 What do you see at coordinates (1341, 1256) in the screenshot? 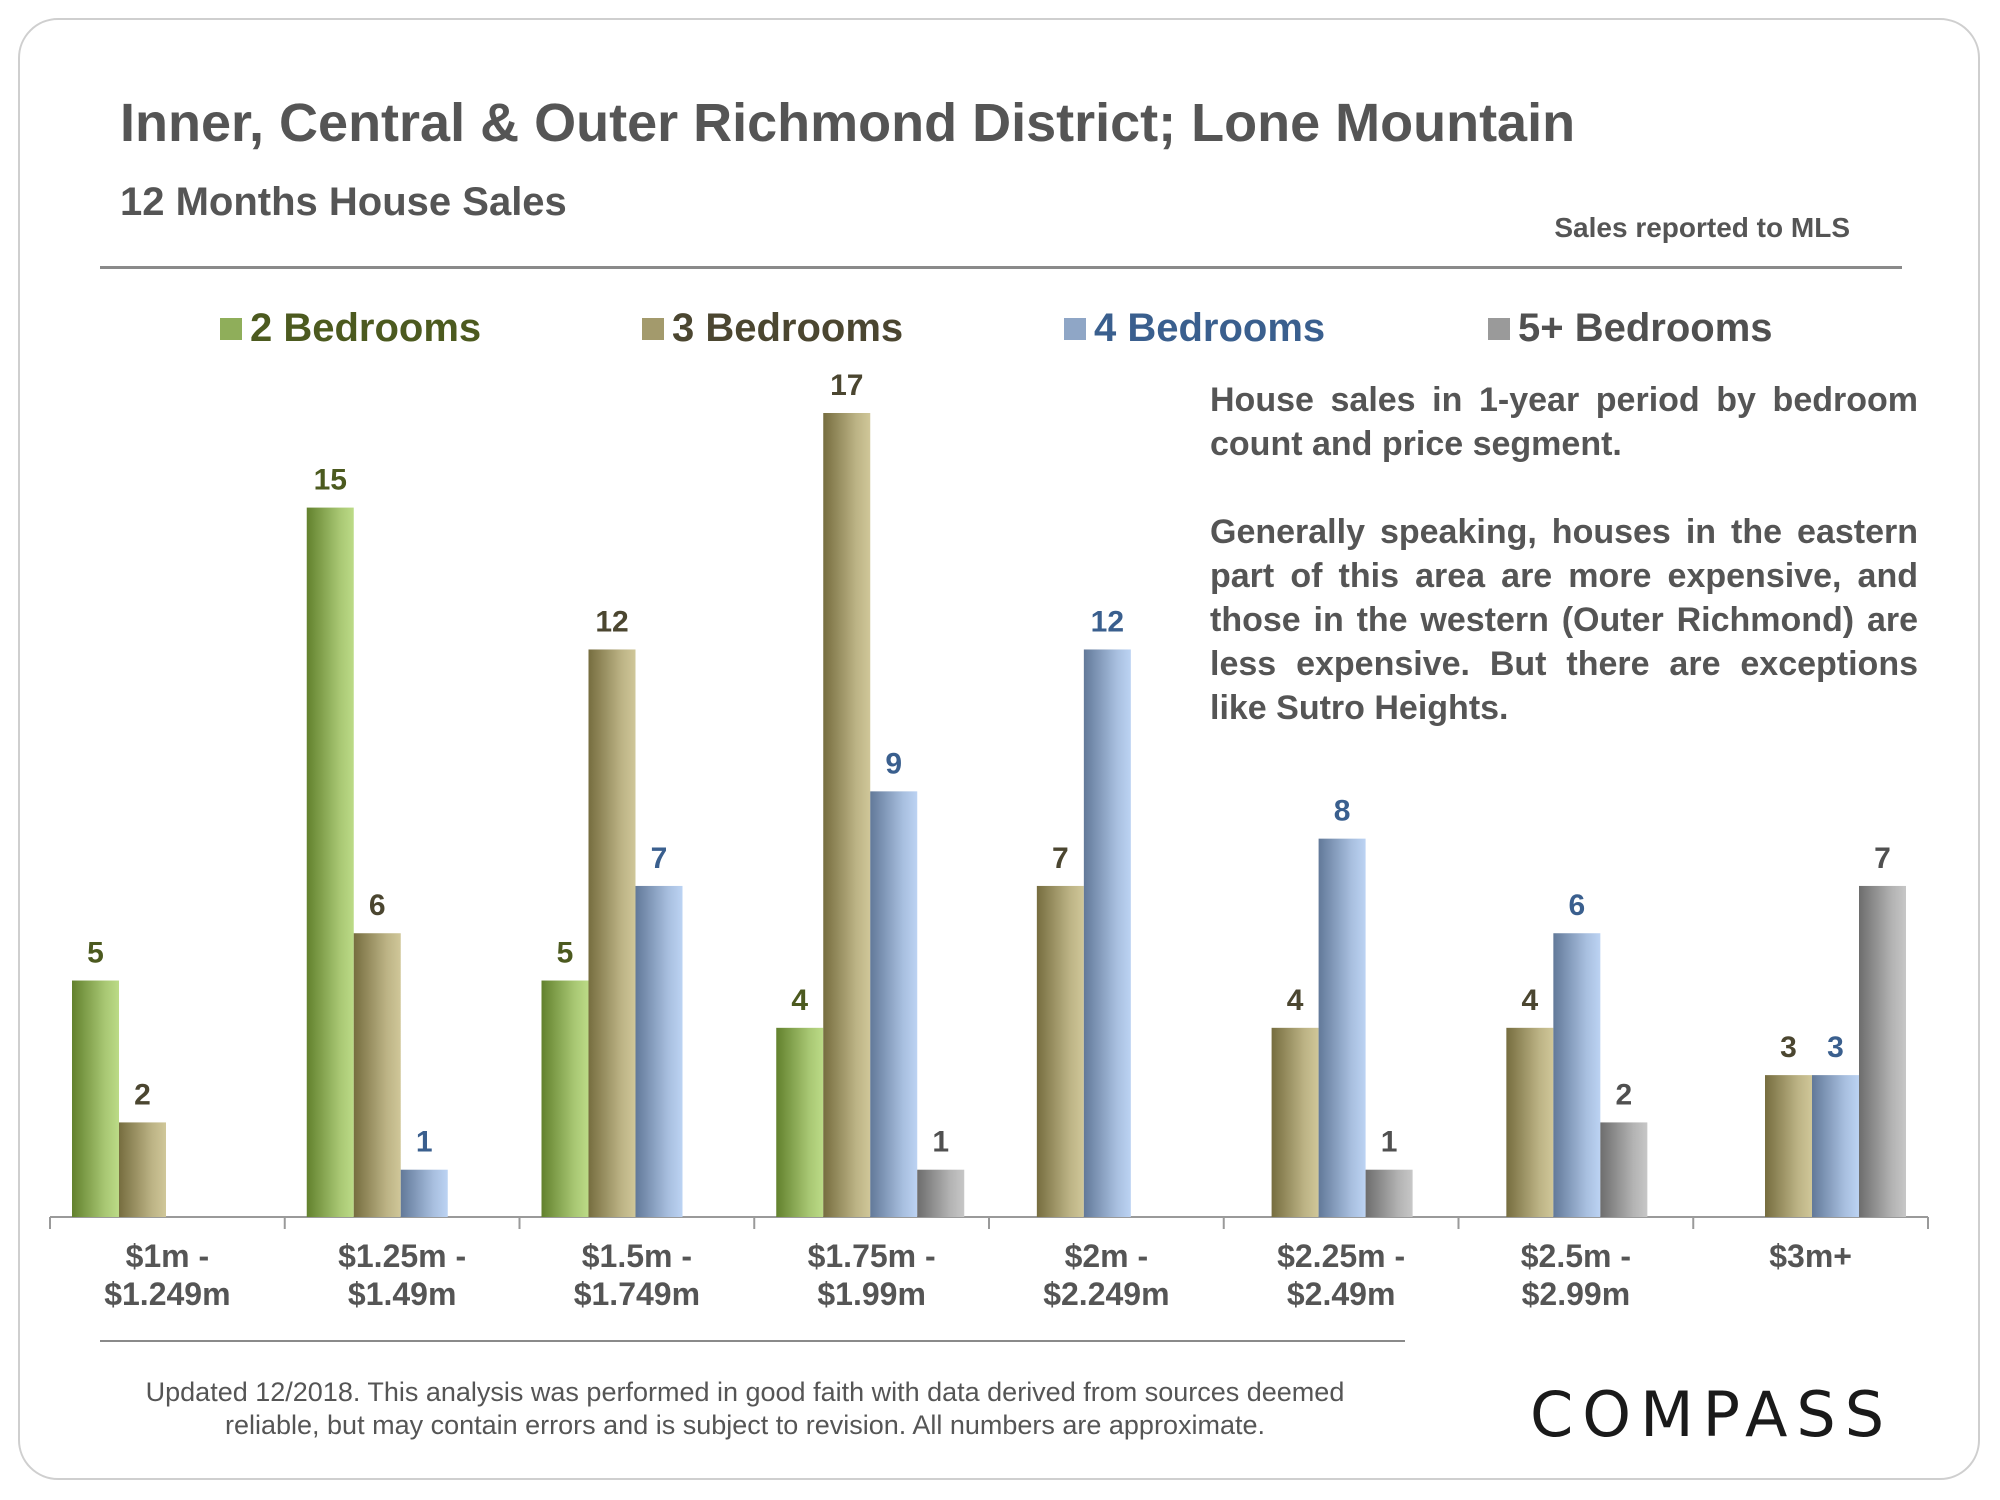
I see `x-tick-label: $2.25m -` at bounding box center [1341, 1256].